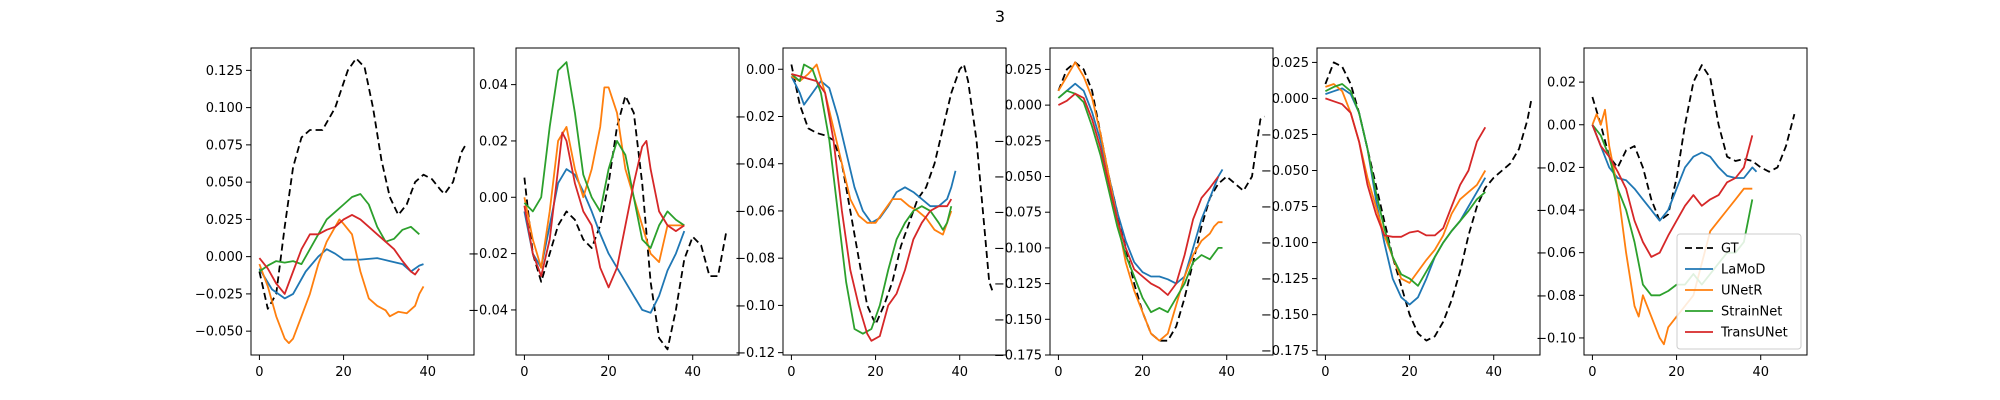  Describe the element at coordinates (224, 71) in the screenshot. I see `y-tick-label: 0.125` at that location.